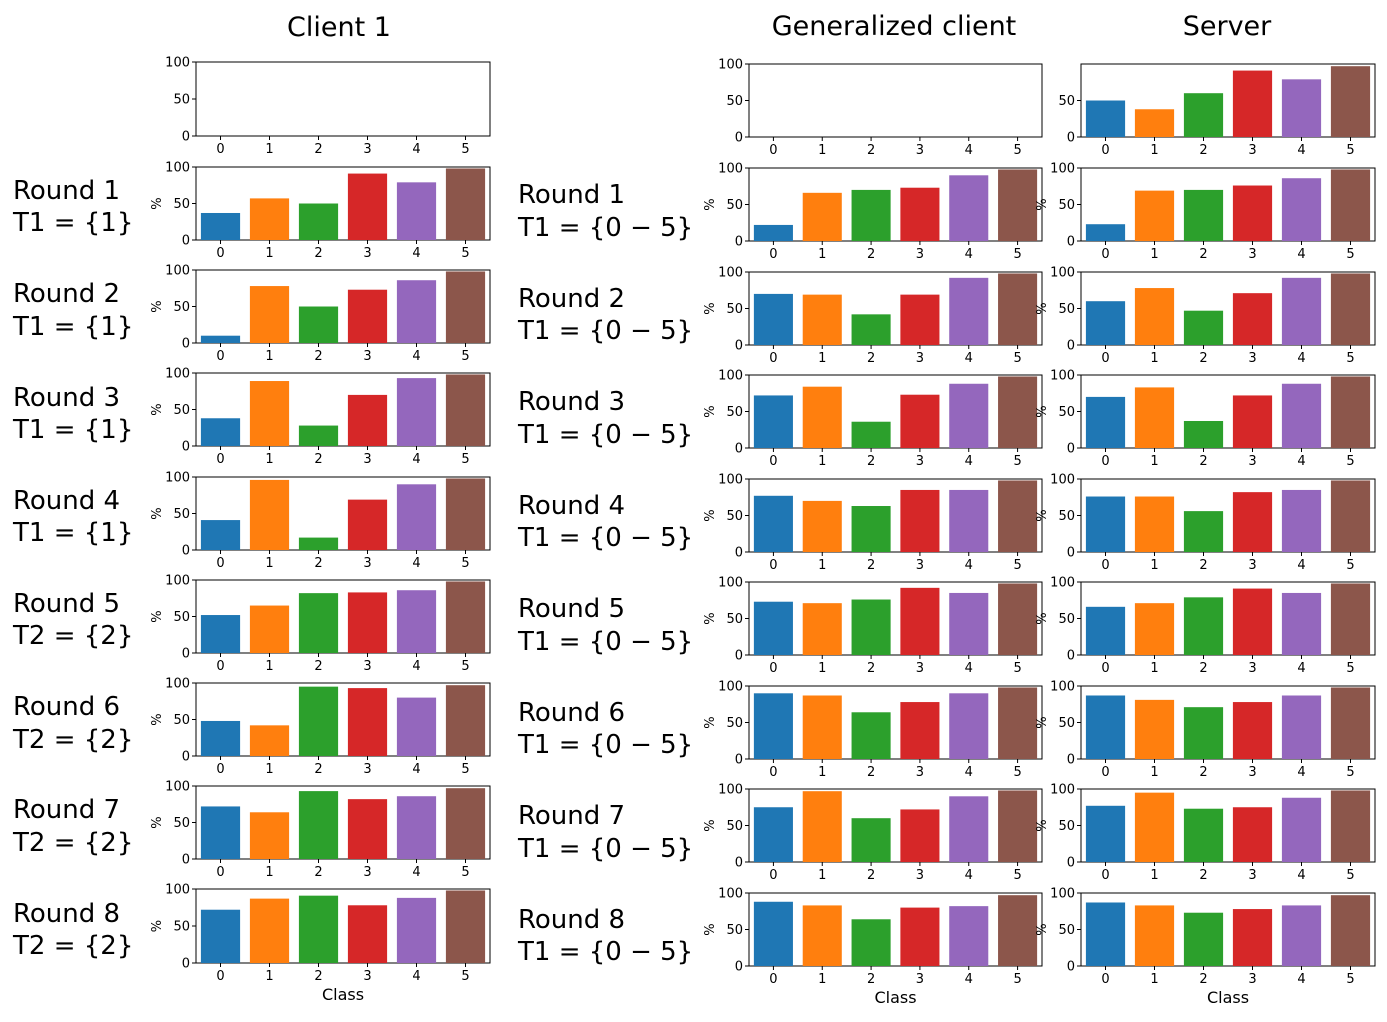 Image resolution: width=1387 pixels, height=1022 pixels. Describe the element at coordinates (1205, 419) in the screenshot. I see `panel-server-3: 0 50 100 0 1 2 3 4 5%` at that location.